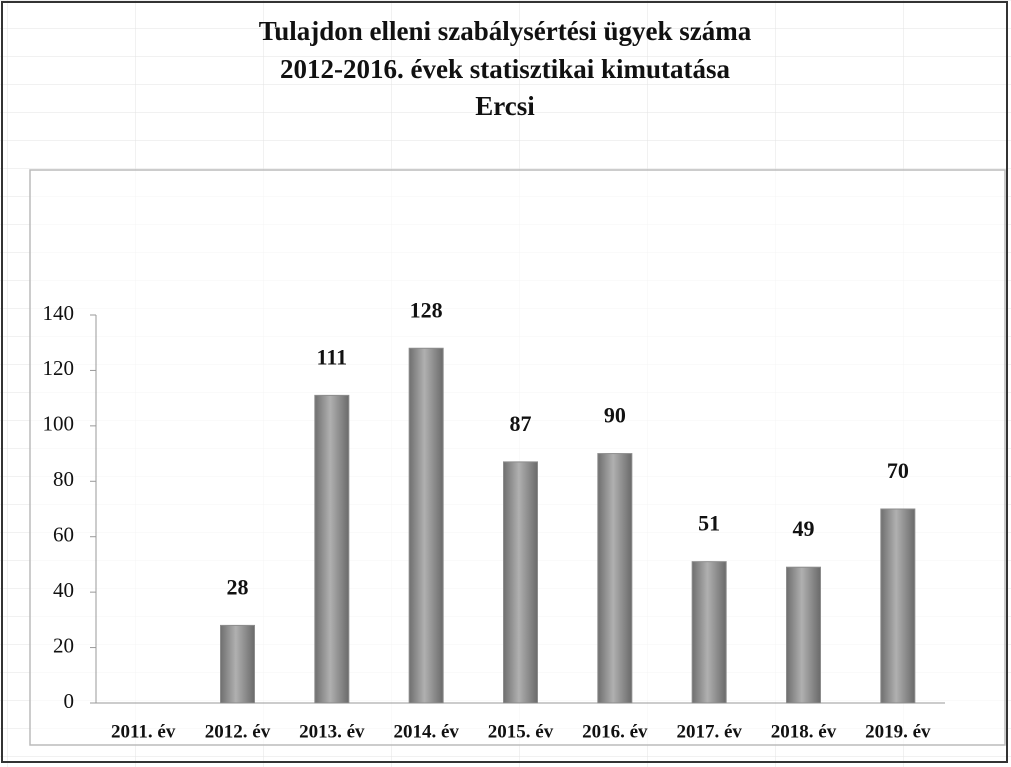  Describe the element at coordinates (63, 535) in the screenshot. I see `y-tick-label: 60` at that location.